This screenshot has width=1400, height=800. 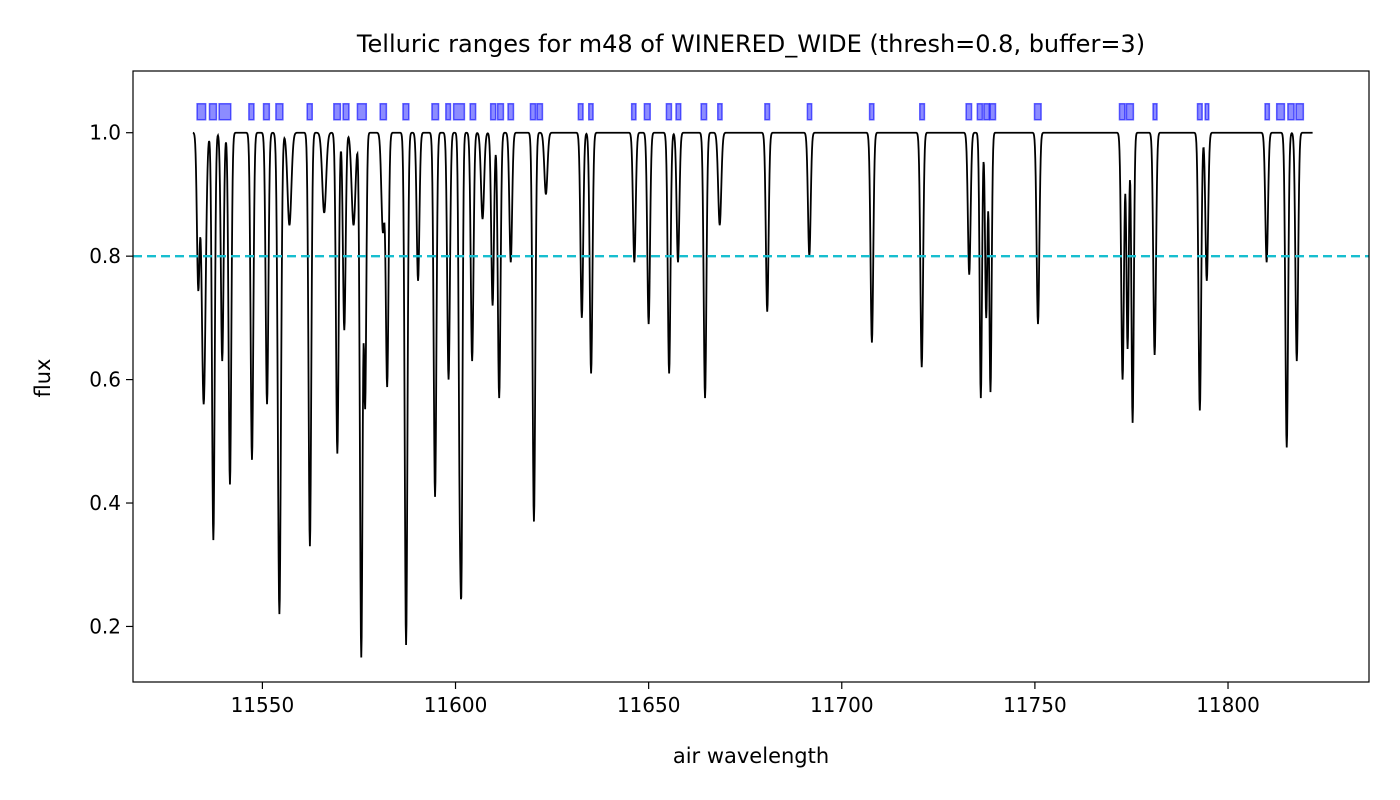 What do you see at coordinates (745, 699) in the screenshot?
I see `x-axis-ticks: 11550 11600 11650 11700 11750 11800` at bounding box center [745, 699].